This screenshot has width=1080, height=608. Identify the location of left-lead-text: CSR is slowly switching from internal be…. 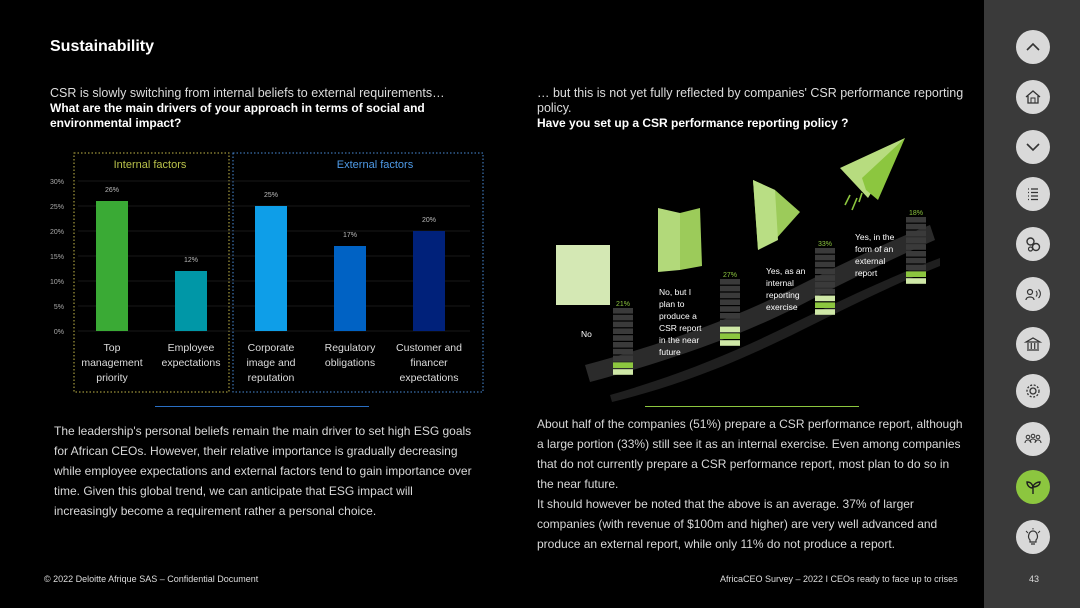
(247, 93).